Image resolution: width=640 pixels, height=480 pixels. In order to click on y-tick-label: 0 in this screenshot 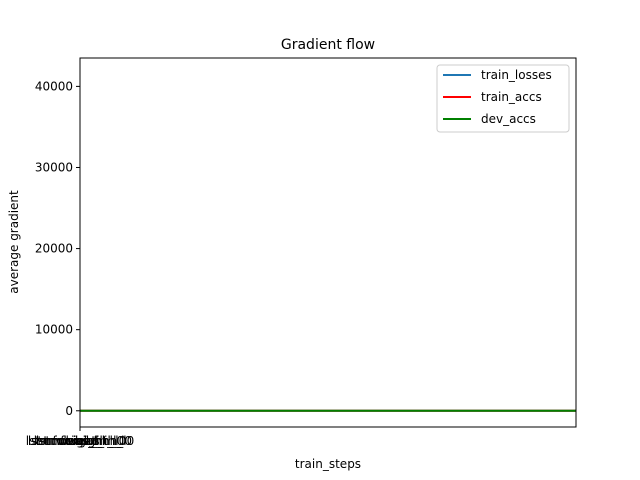, I will do `click(69, 411)`.